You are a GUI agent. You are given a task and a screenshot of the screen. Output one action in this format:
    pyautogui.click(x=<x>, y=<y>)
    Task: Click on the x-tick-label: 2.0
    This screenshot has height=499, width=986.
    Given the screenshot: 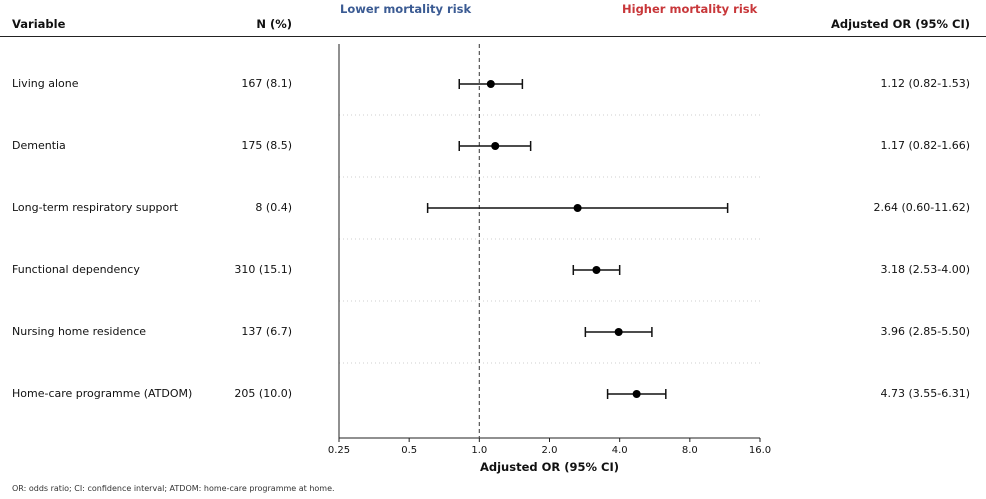 What is the action you would take?
    pyautogui.click(x=550, y=450)
    